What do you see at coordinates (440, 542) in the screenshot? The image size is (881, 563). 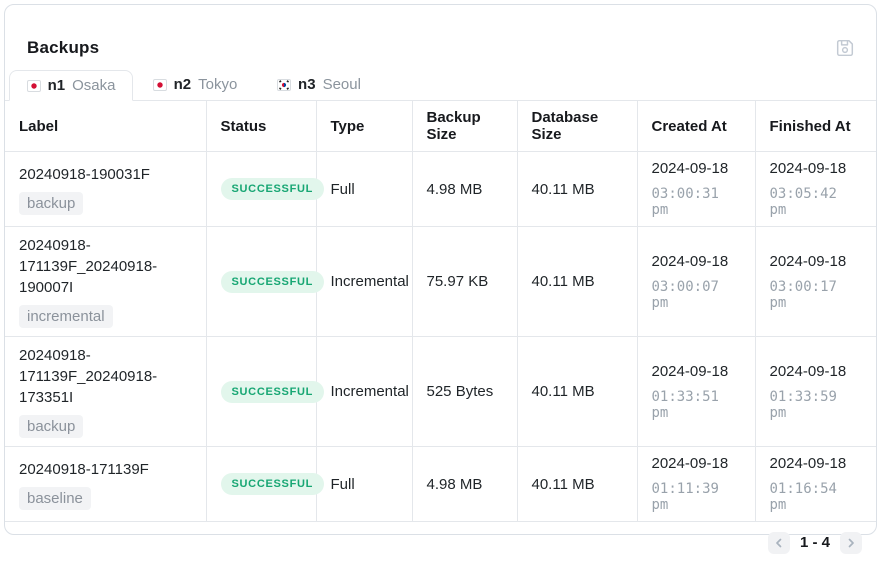 I see `pagination: 1 - 4` at bounding box center [440, 542].